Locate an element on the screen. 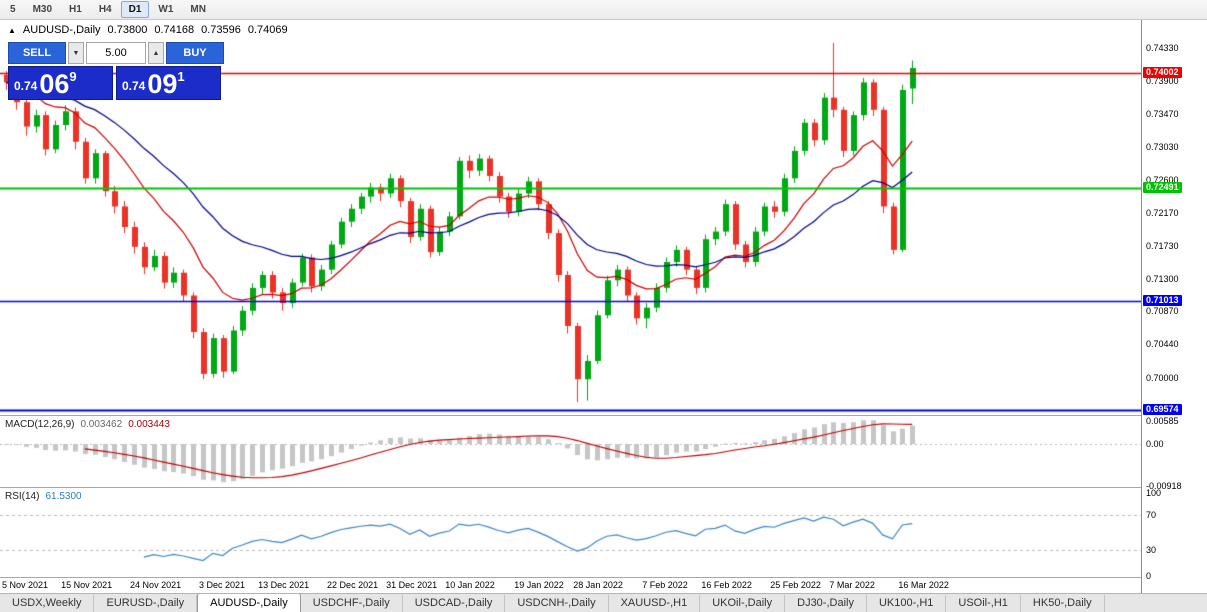 This screenshot has width=1207, height=612. axis-tick-0.72600: 0.72600 is located at coordinates (1162, 179).